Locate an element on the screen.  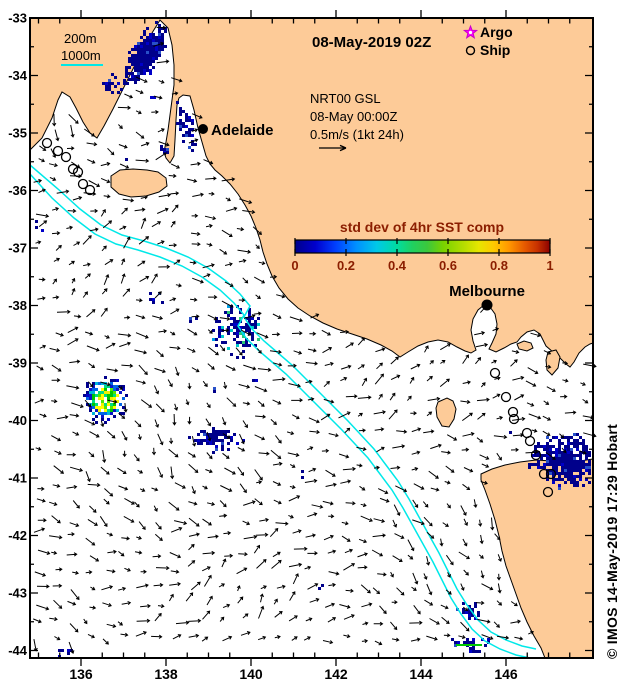
y-tick-label: -44 is located at coordinates (18, 650).